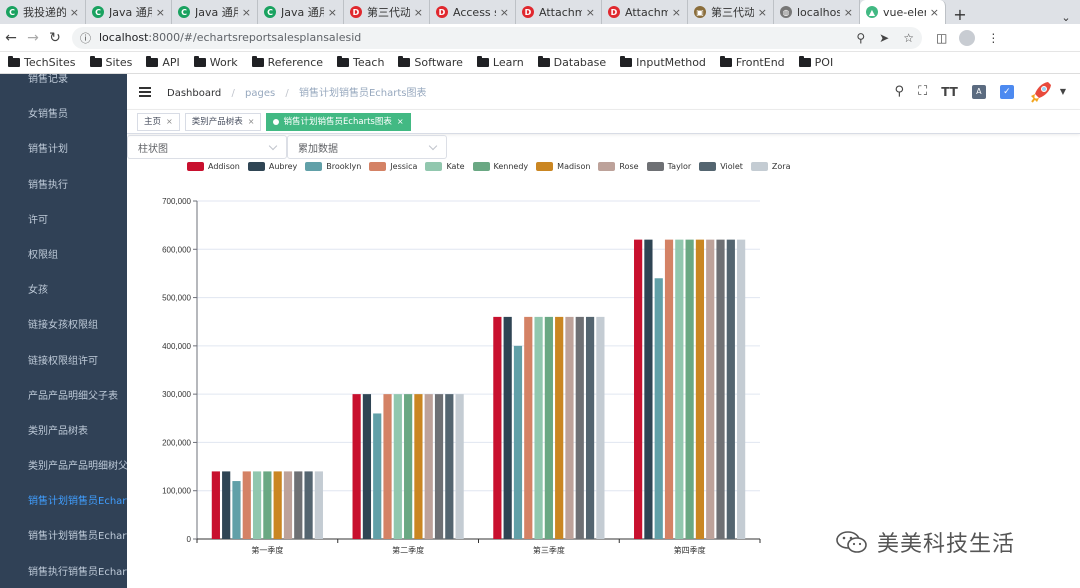 This screenshot has height=588, width=1080. I want to click on legend-item: Violet, so click(721, 166).